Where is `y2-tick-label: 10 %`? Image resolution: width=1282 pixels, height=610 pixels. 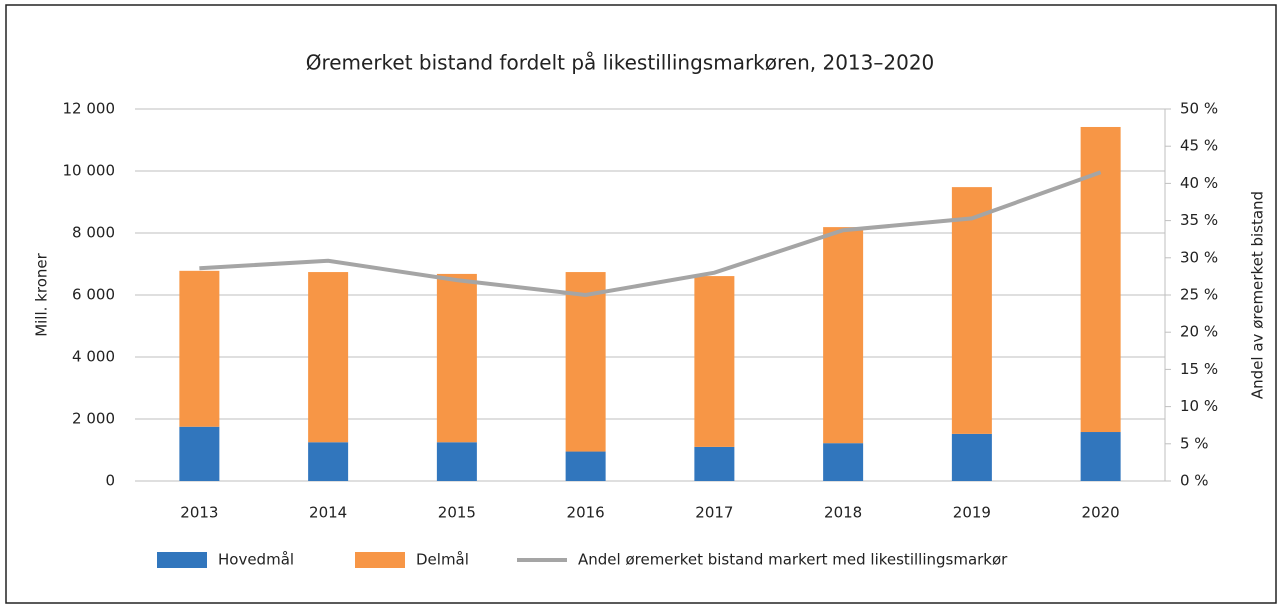
y2-tick-label: 10 % is located at coordinates (1199, 406).